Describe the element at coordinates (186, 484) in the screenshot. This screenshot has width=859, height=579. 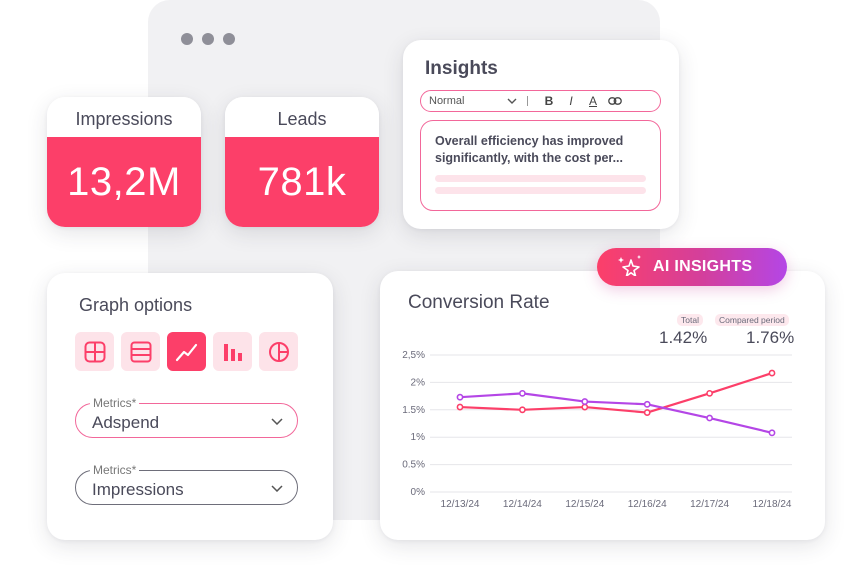
I see `metrics-select-impressions: Metrics* Impressions` at that location.